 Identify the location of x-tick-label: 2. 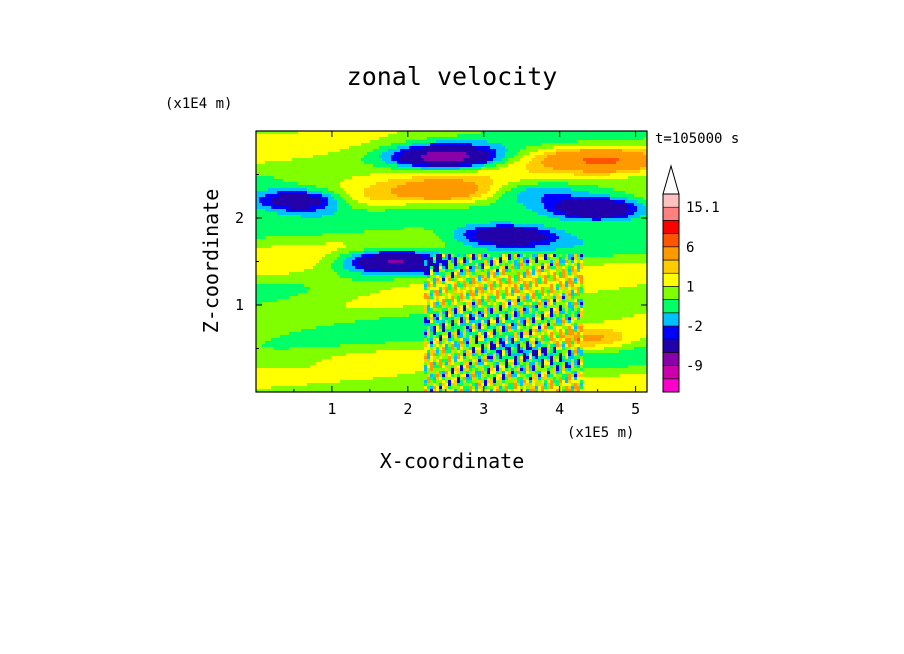
(407, 409).